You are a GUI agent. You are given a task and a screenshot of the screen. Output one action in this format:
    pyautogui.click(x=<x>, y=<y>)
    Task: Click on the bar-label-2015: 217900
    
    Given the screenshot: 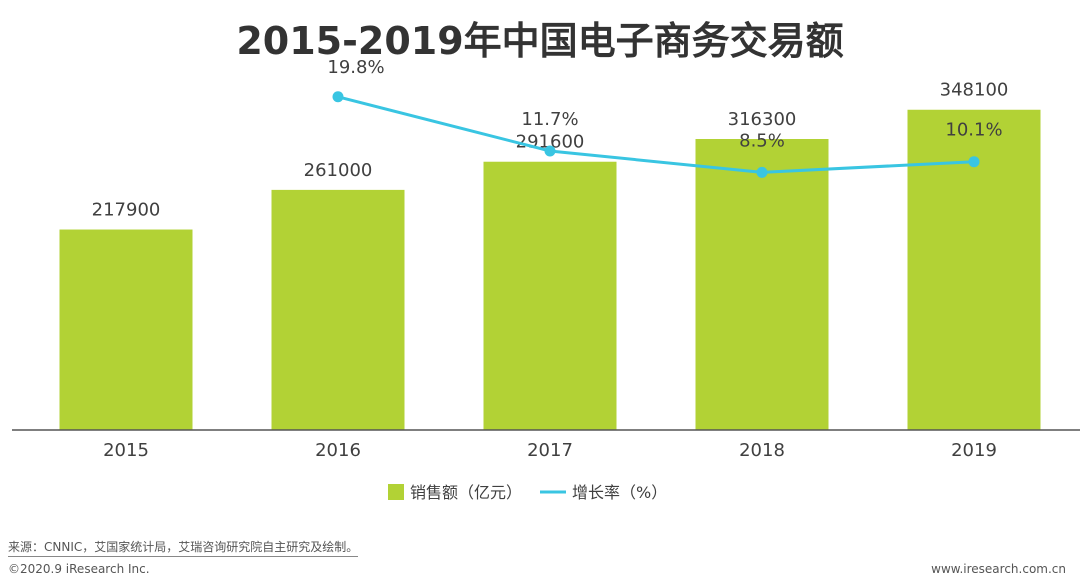 What is the action you would take?
    pyautogui.click(x=126, y=210)
    